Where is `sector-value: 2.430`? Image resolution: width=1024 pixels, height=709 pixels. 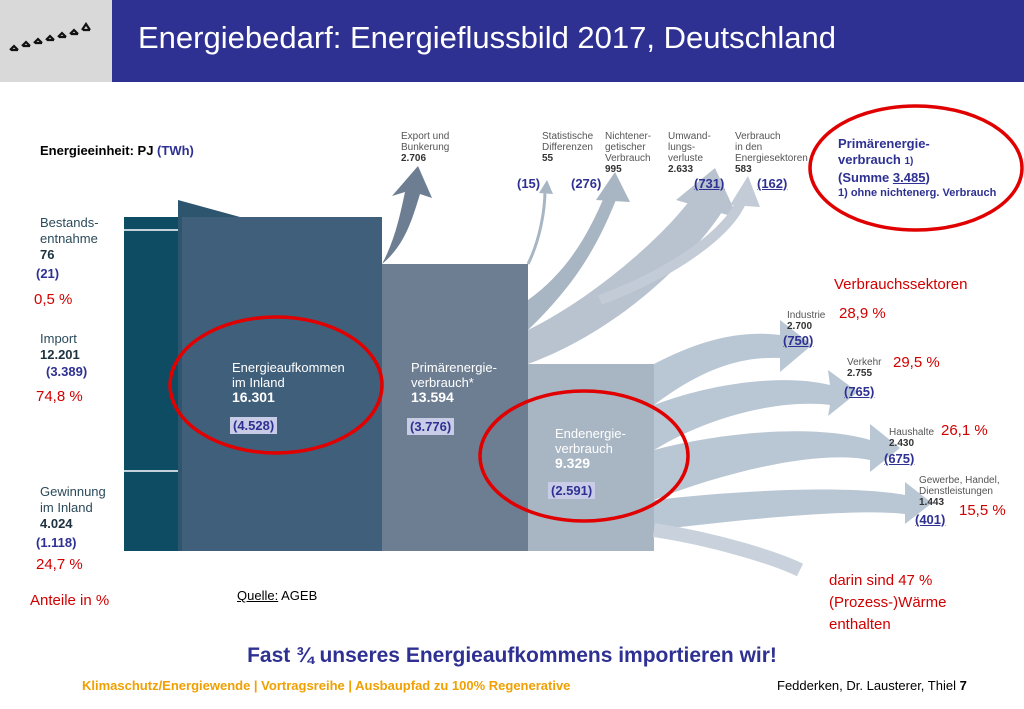
sector-value: 2.430 is located at coordinates (902, 443).